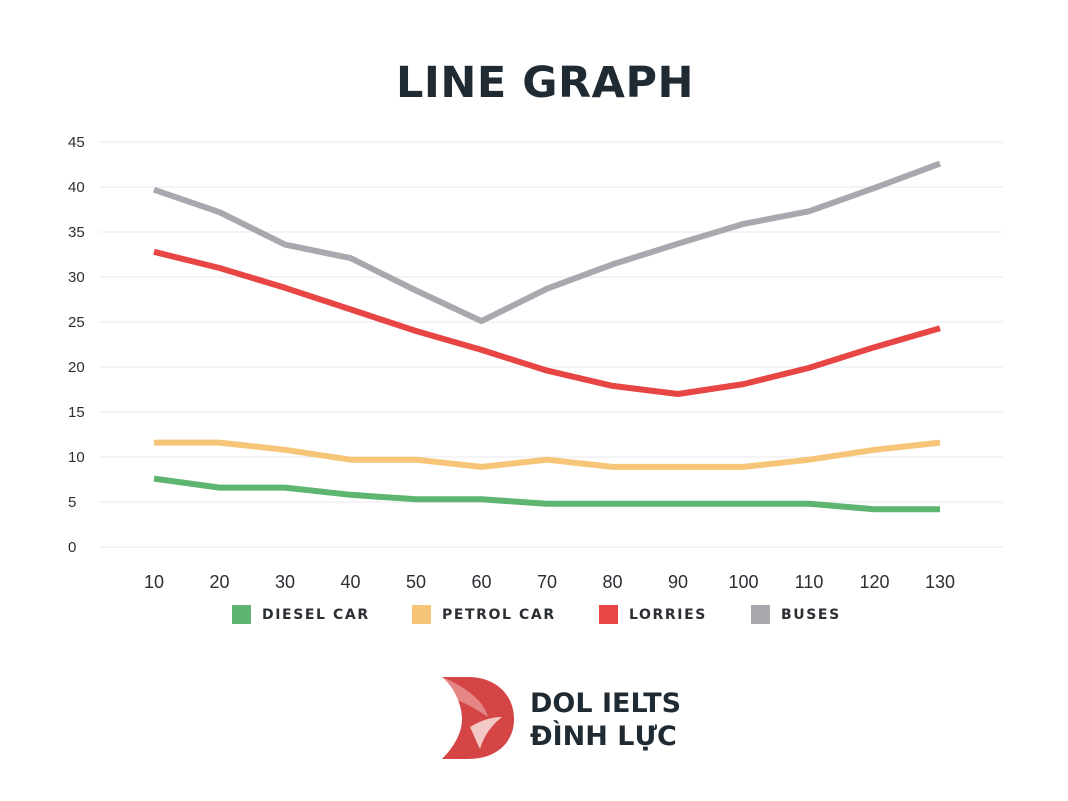  Describe the element at coordinates (606, 703) in the screenshot. I see `logo-text-line-1: DOL IELTS` at that location.